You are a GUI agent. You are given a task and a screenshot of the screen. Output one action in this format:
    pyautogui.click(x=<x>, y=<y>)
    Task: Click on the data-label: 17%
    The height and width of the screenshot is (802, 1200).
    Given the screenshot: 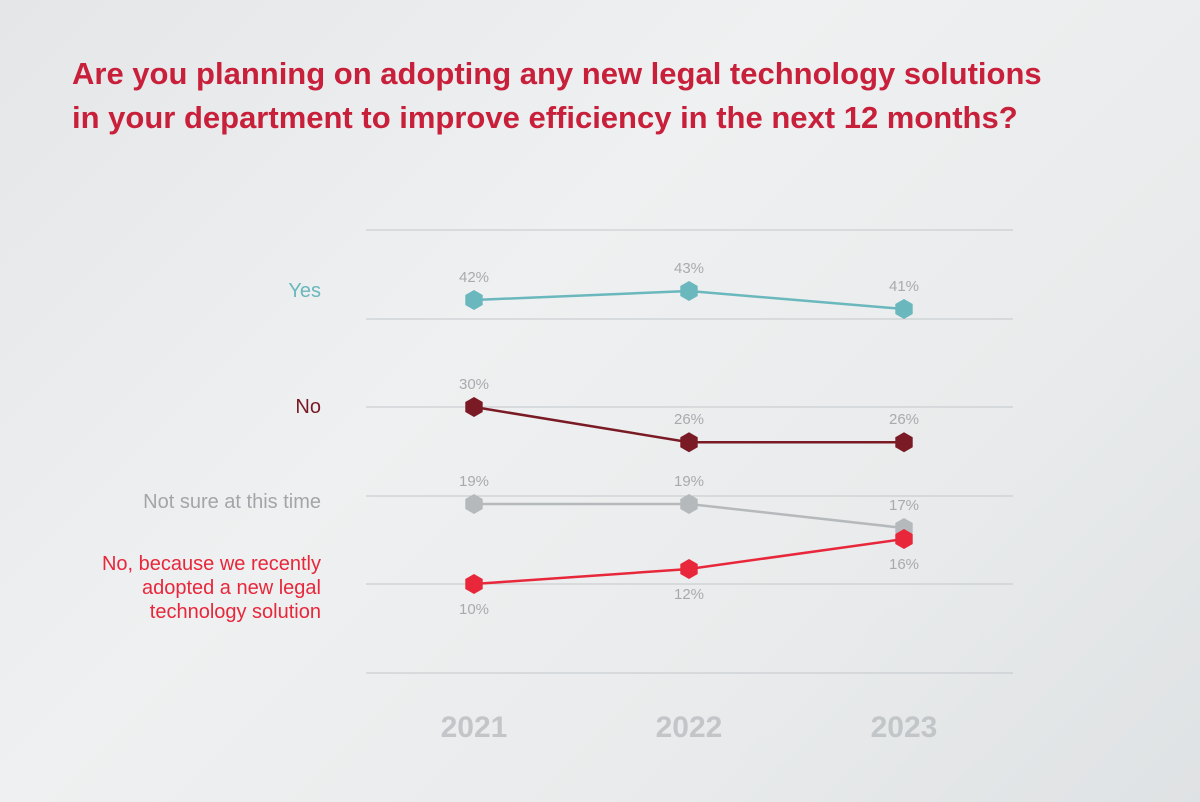 What is the action you would take?
    pyautogui.click(x=904, y=505)
    